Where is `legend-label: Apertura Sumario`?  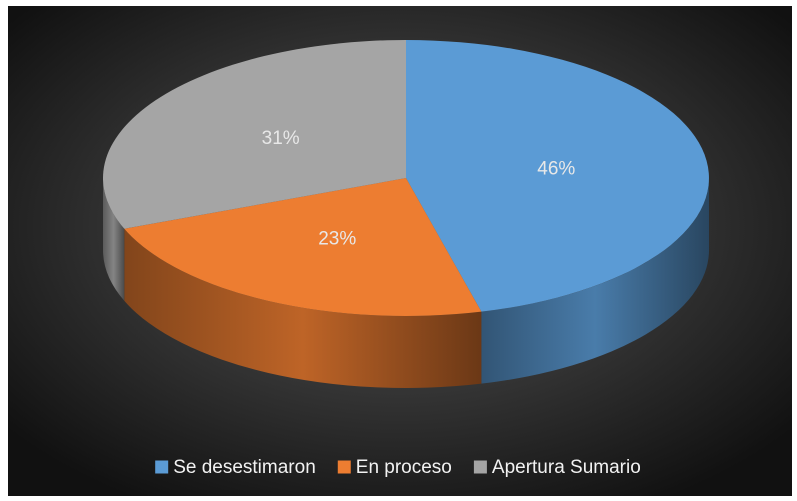
legend-label: Apertura Sumario is located at coordinates (566, 467).